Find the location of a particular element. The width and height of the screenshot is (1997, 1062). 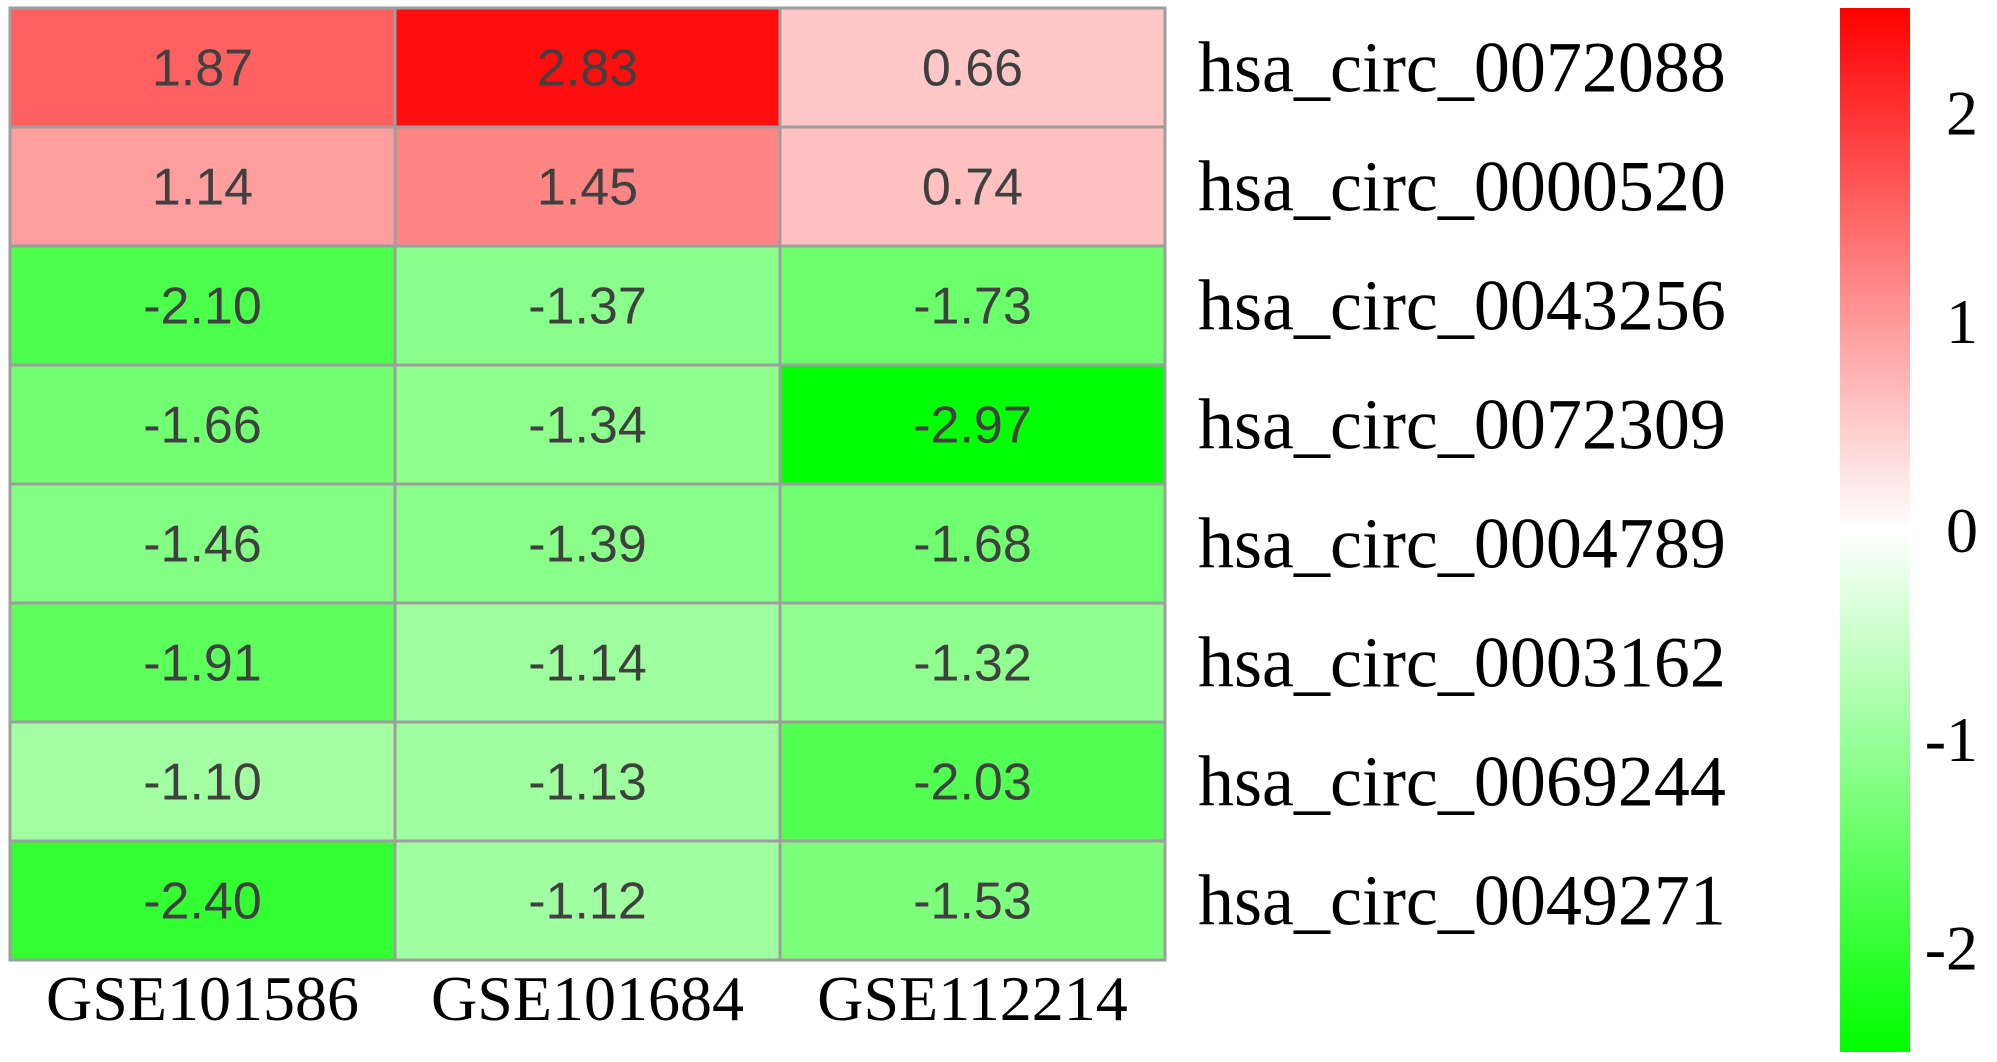

cell-value-label: -1.37 is located at coordinates (587, 307).